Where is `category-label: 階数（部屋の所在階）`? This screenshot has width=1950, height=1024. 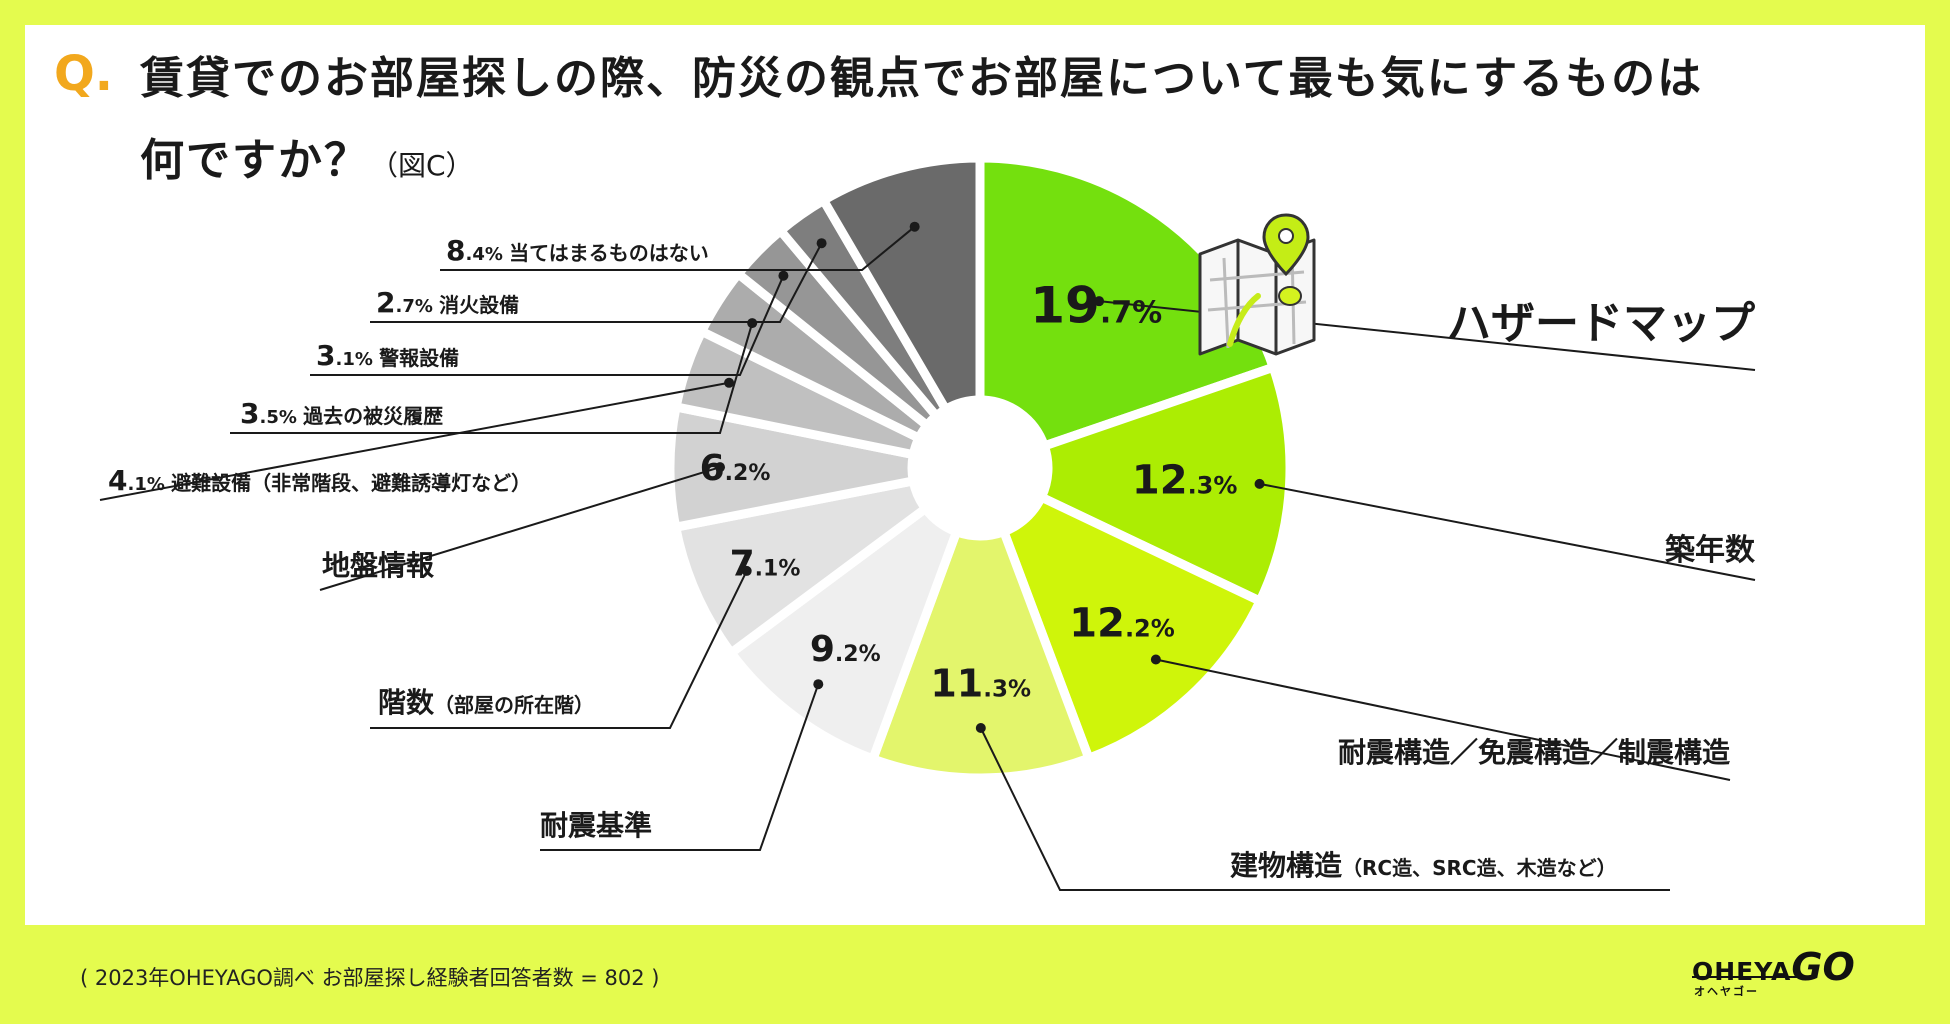
category-label: 階数（部屋の所在階） is located at coordinates (486, 702).